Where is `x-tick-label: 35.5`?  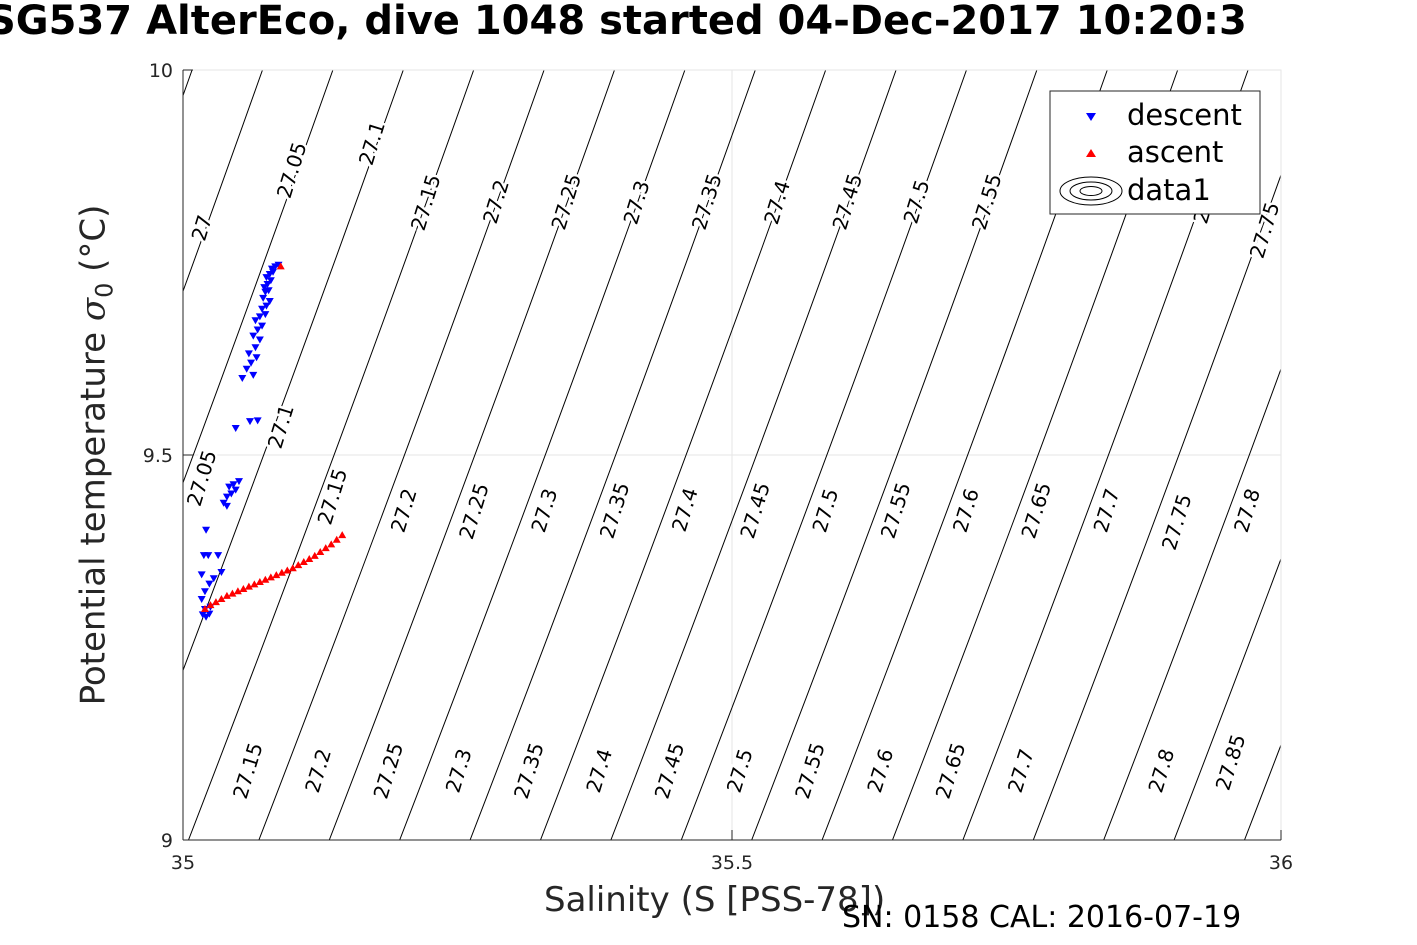 x-tick-label: 35.5 is located at coordinates (732, 863).